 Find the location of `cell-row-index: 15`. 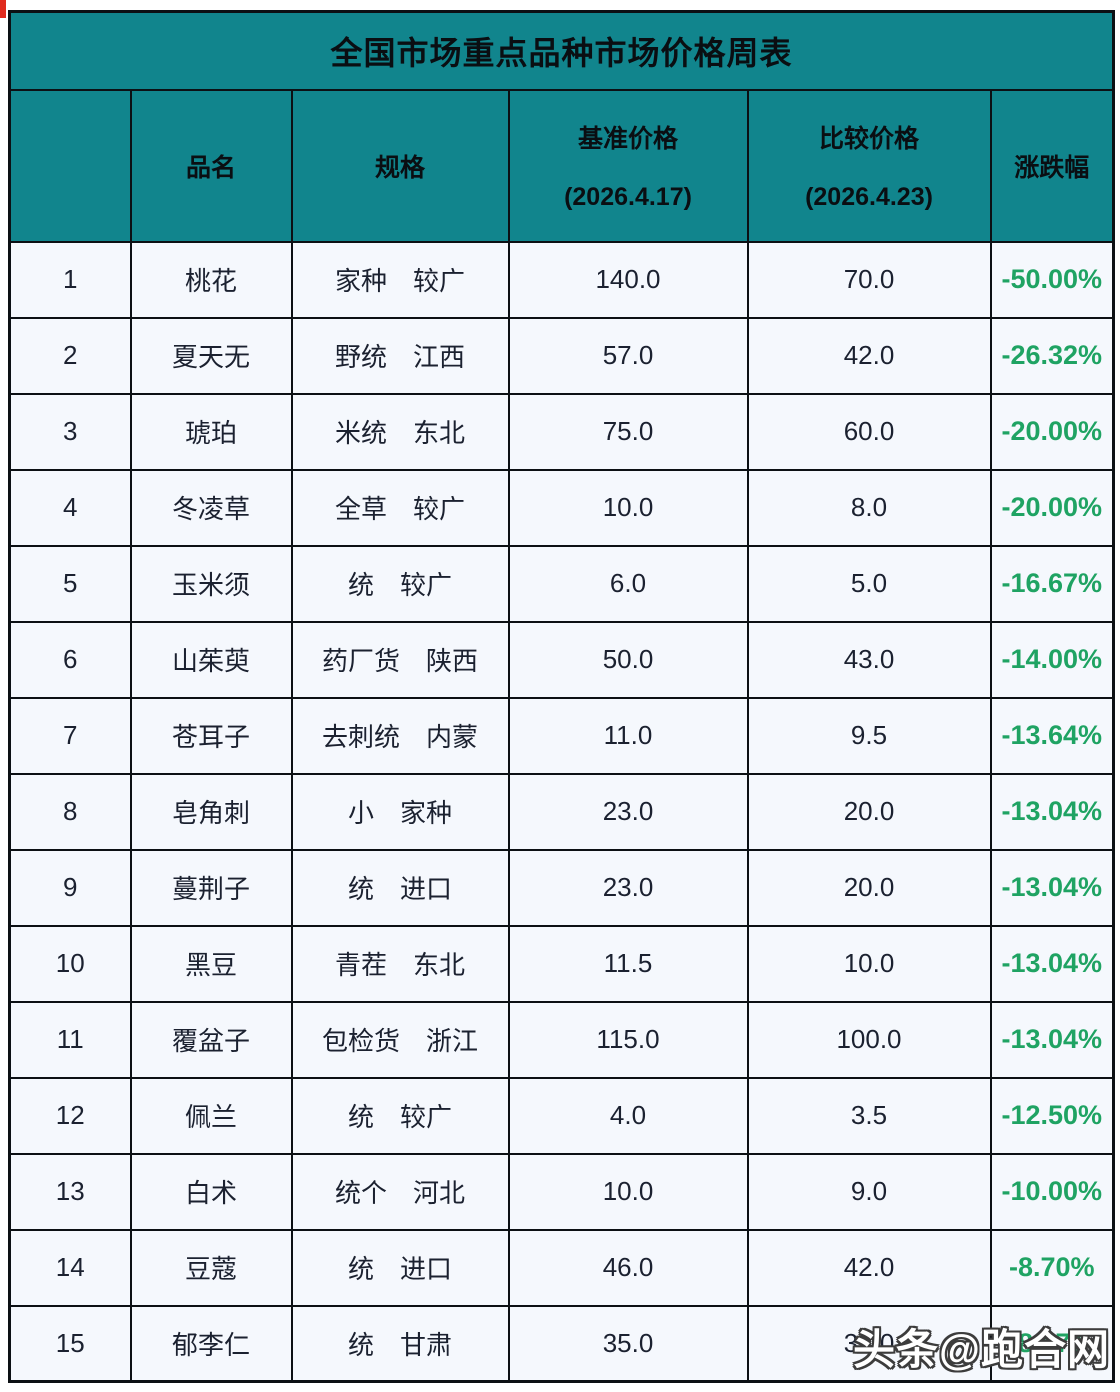

cell-row-index: 15 is located at coordinates (70, 1343).